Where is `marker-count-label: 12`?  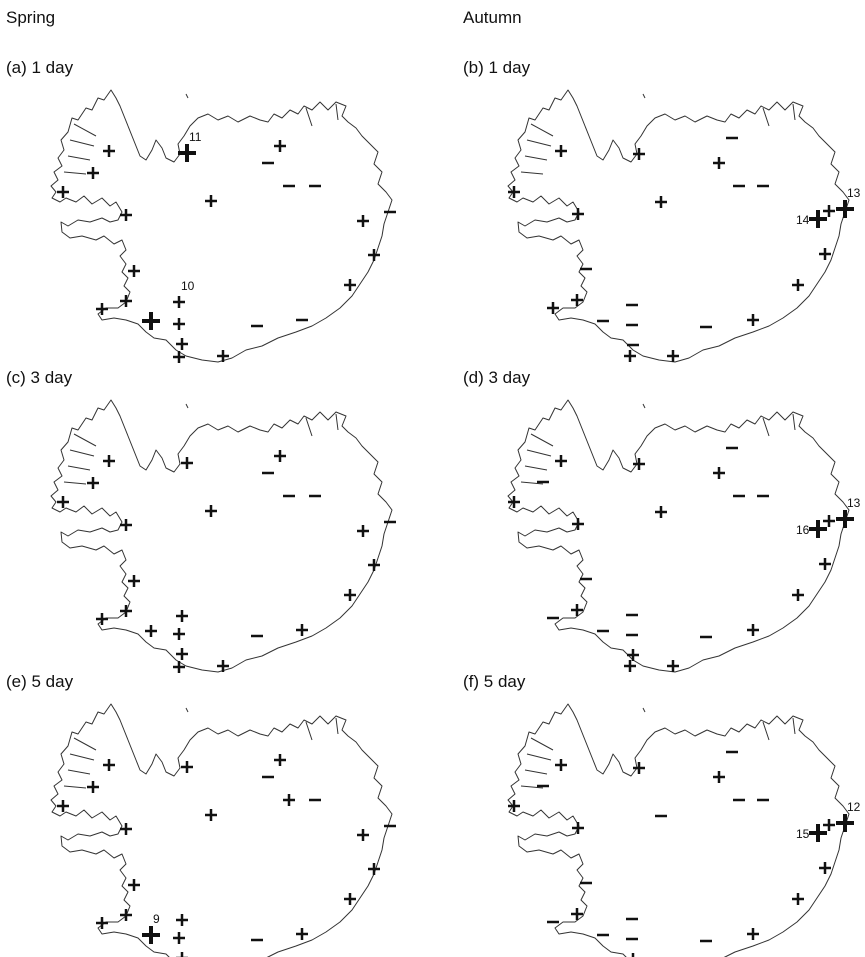
marker-count-label: 12 is located at coordinates (854, 807).